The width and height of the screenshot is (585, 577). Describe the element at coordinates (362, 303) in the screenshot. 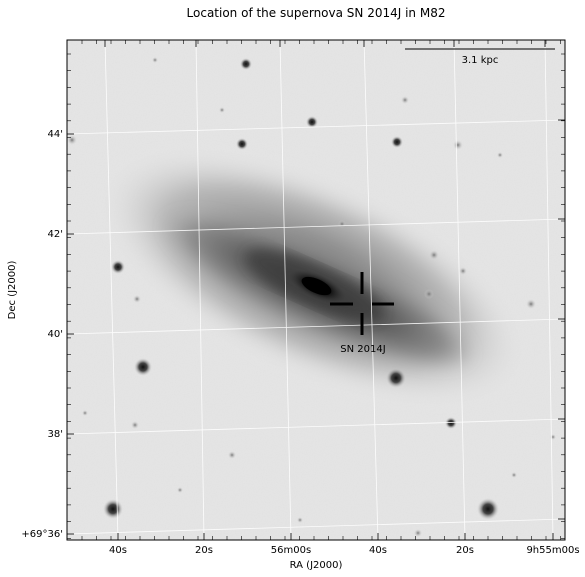

I see `supernova-marker` at that location.